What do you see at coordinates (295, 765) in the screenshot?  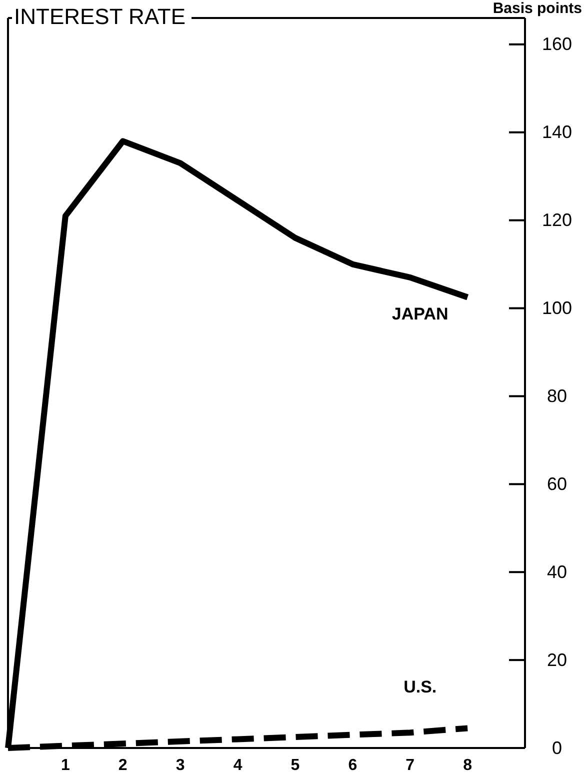 I see `x-tick-label: 5` at bounding box center [295, 765].